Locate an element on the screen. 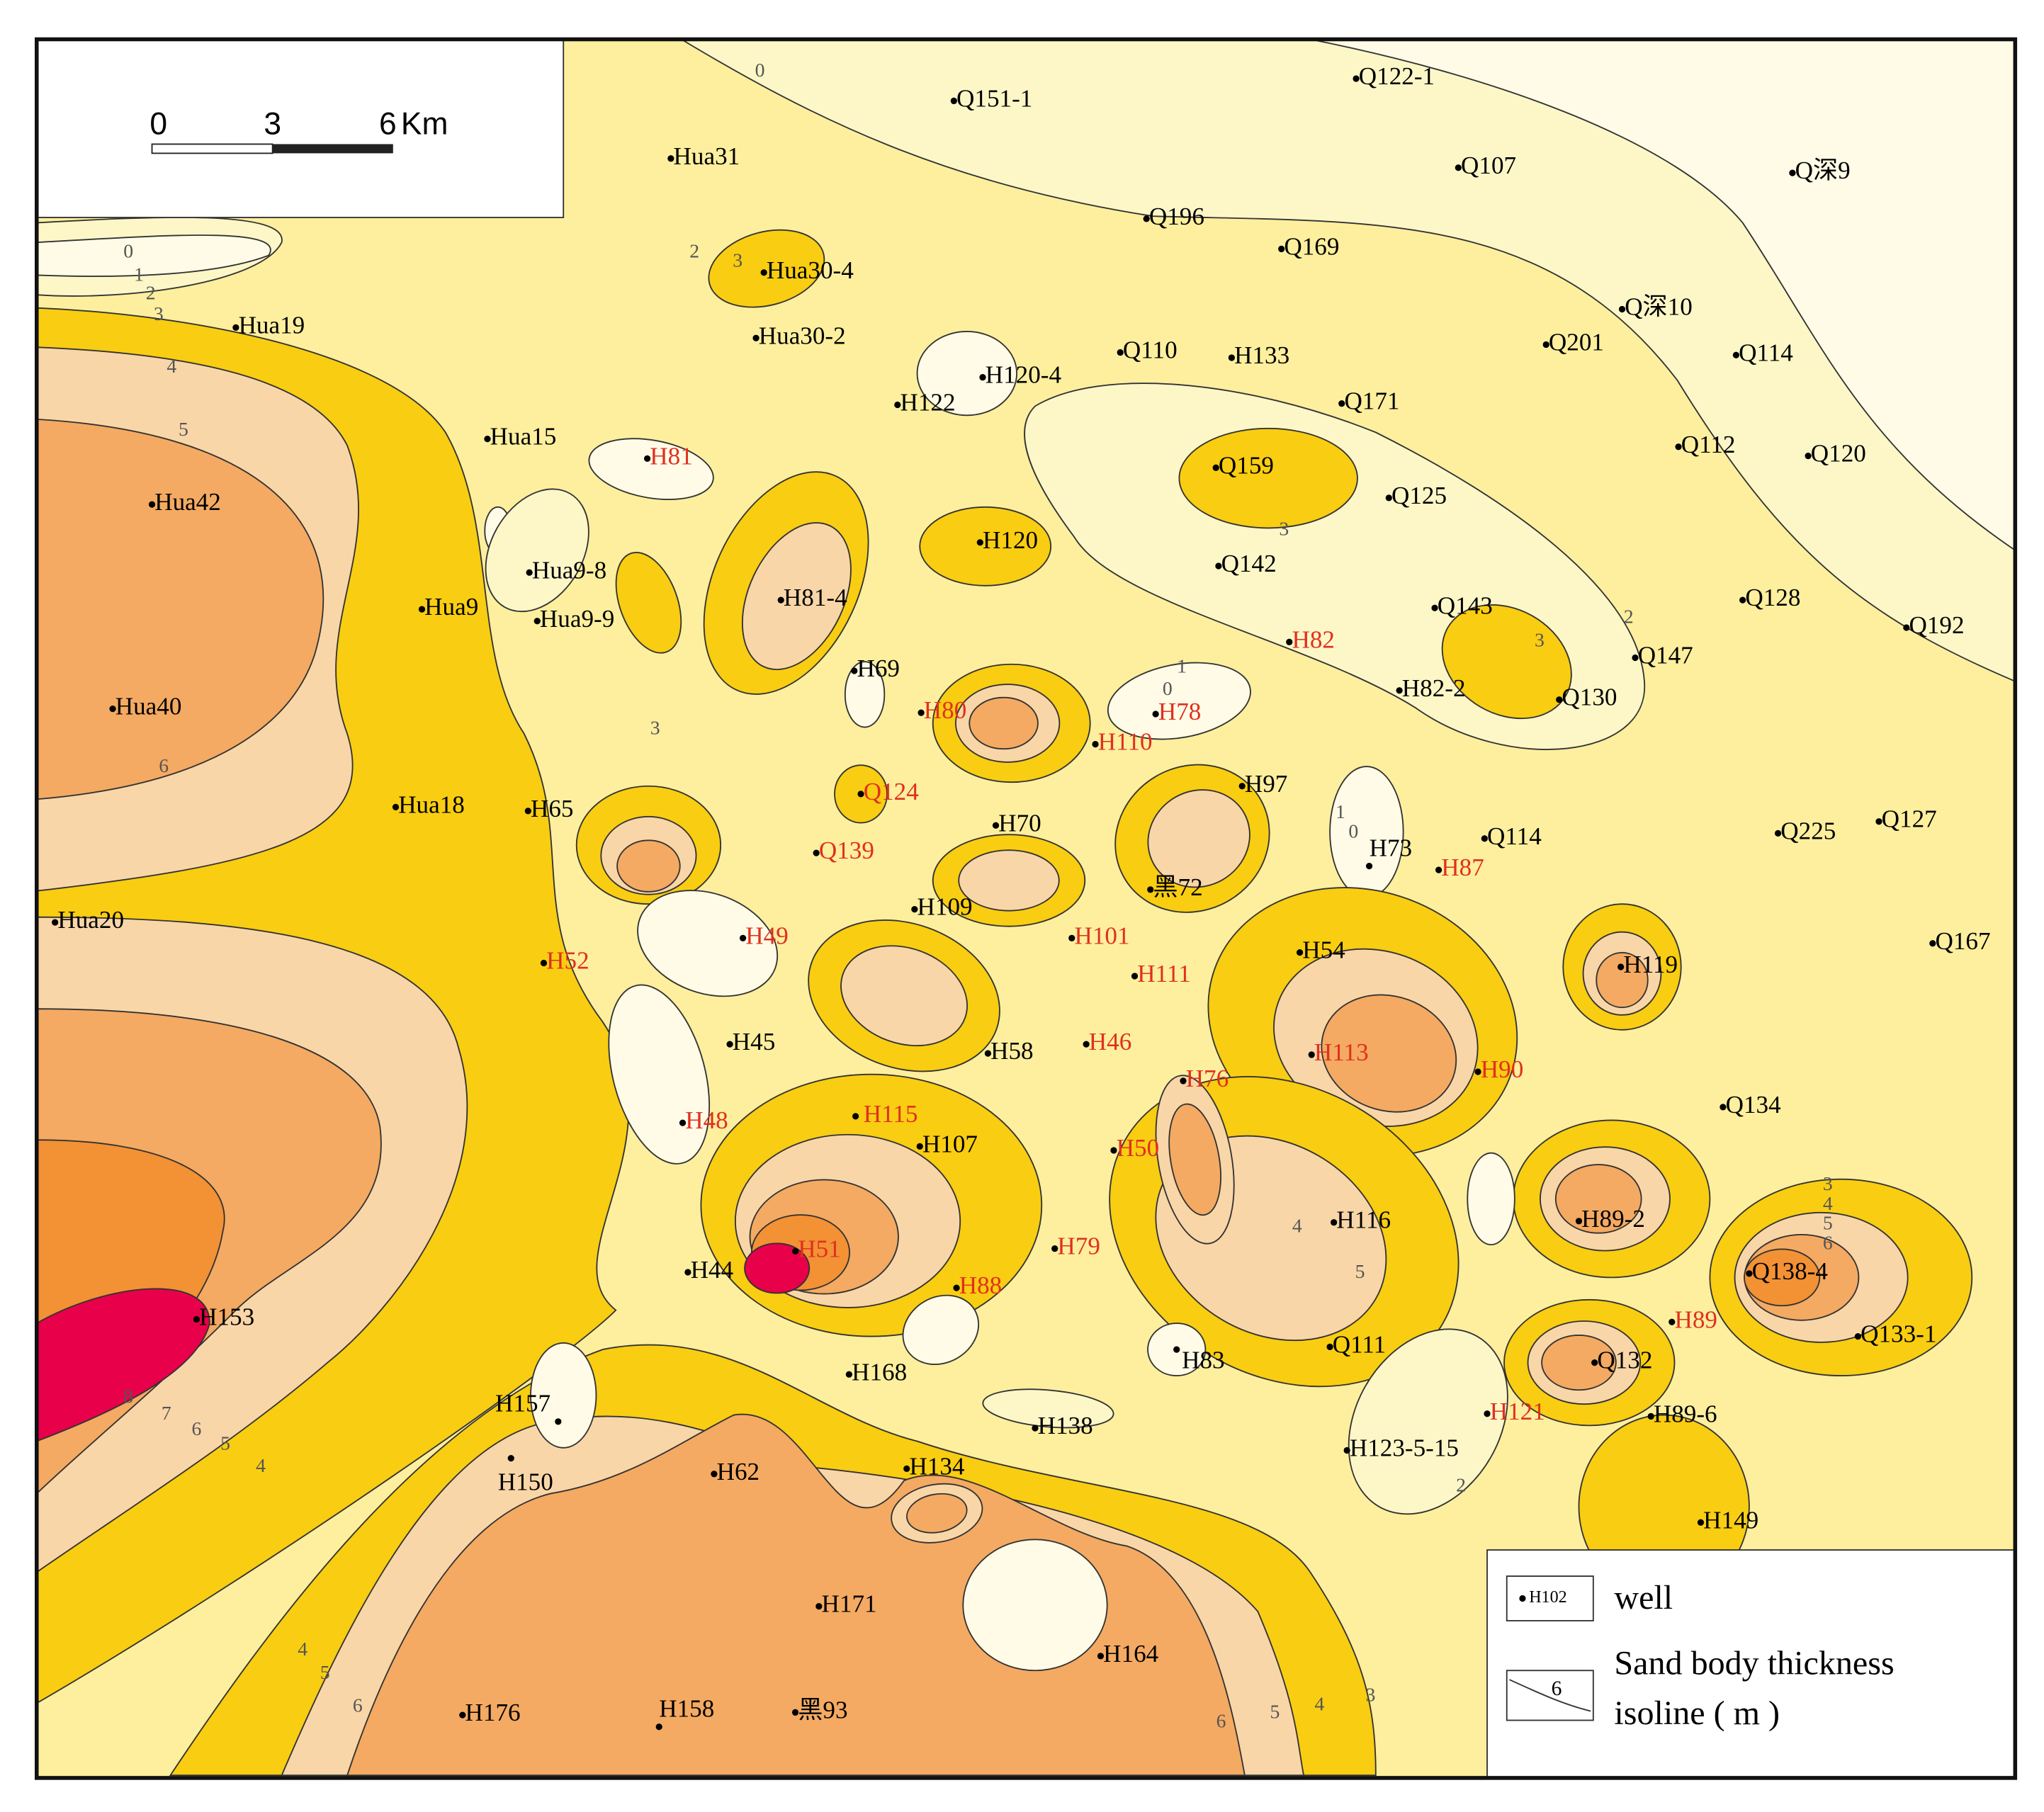 Image resolution: width=2044 pixels, height=1812 pixels. legend-well-dot is located at coordinates (1522, 1598).